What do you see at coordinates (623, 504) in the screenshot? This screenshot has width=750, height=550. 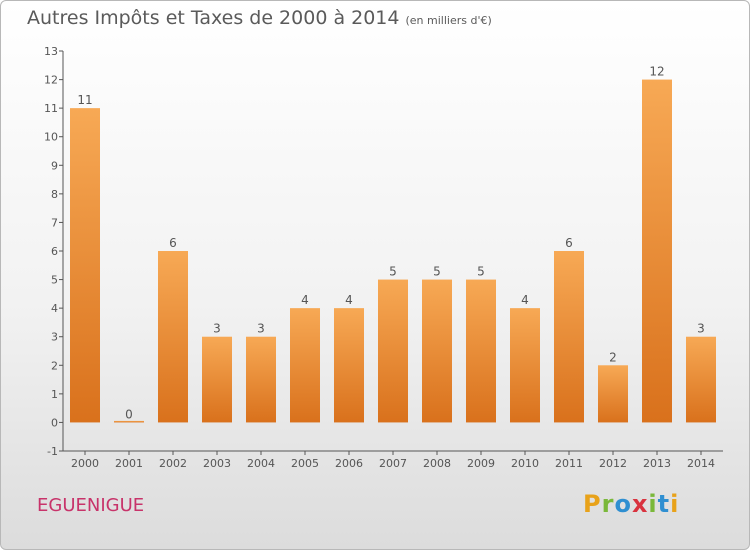 I see `brand-logo-letter: o` at bounding box center [623, 504].